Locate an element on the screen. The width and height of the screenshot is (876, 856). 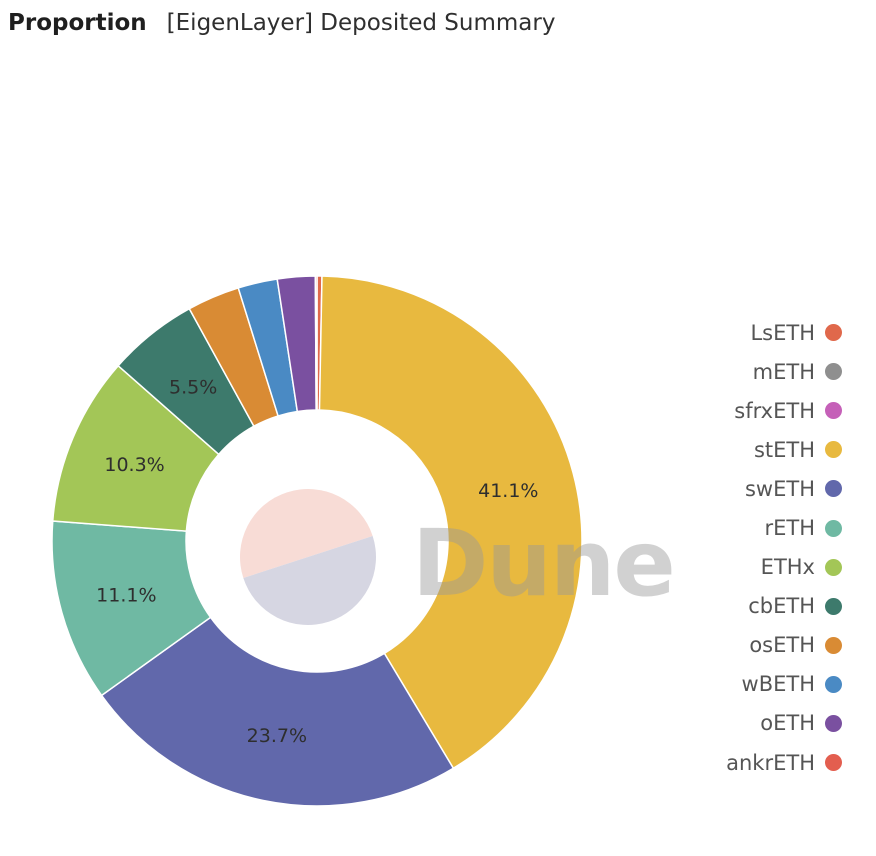
legend-label: osETH is located at coordinates (782, 645).